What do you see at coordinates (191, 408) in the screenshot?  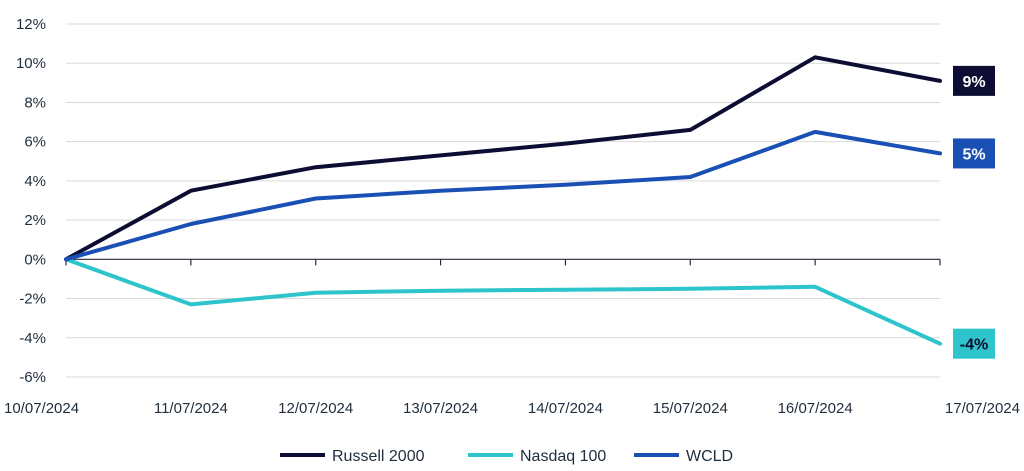 I see `x-tick-label: 11/07/2024` at bounding box center [191, 408].